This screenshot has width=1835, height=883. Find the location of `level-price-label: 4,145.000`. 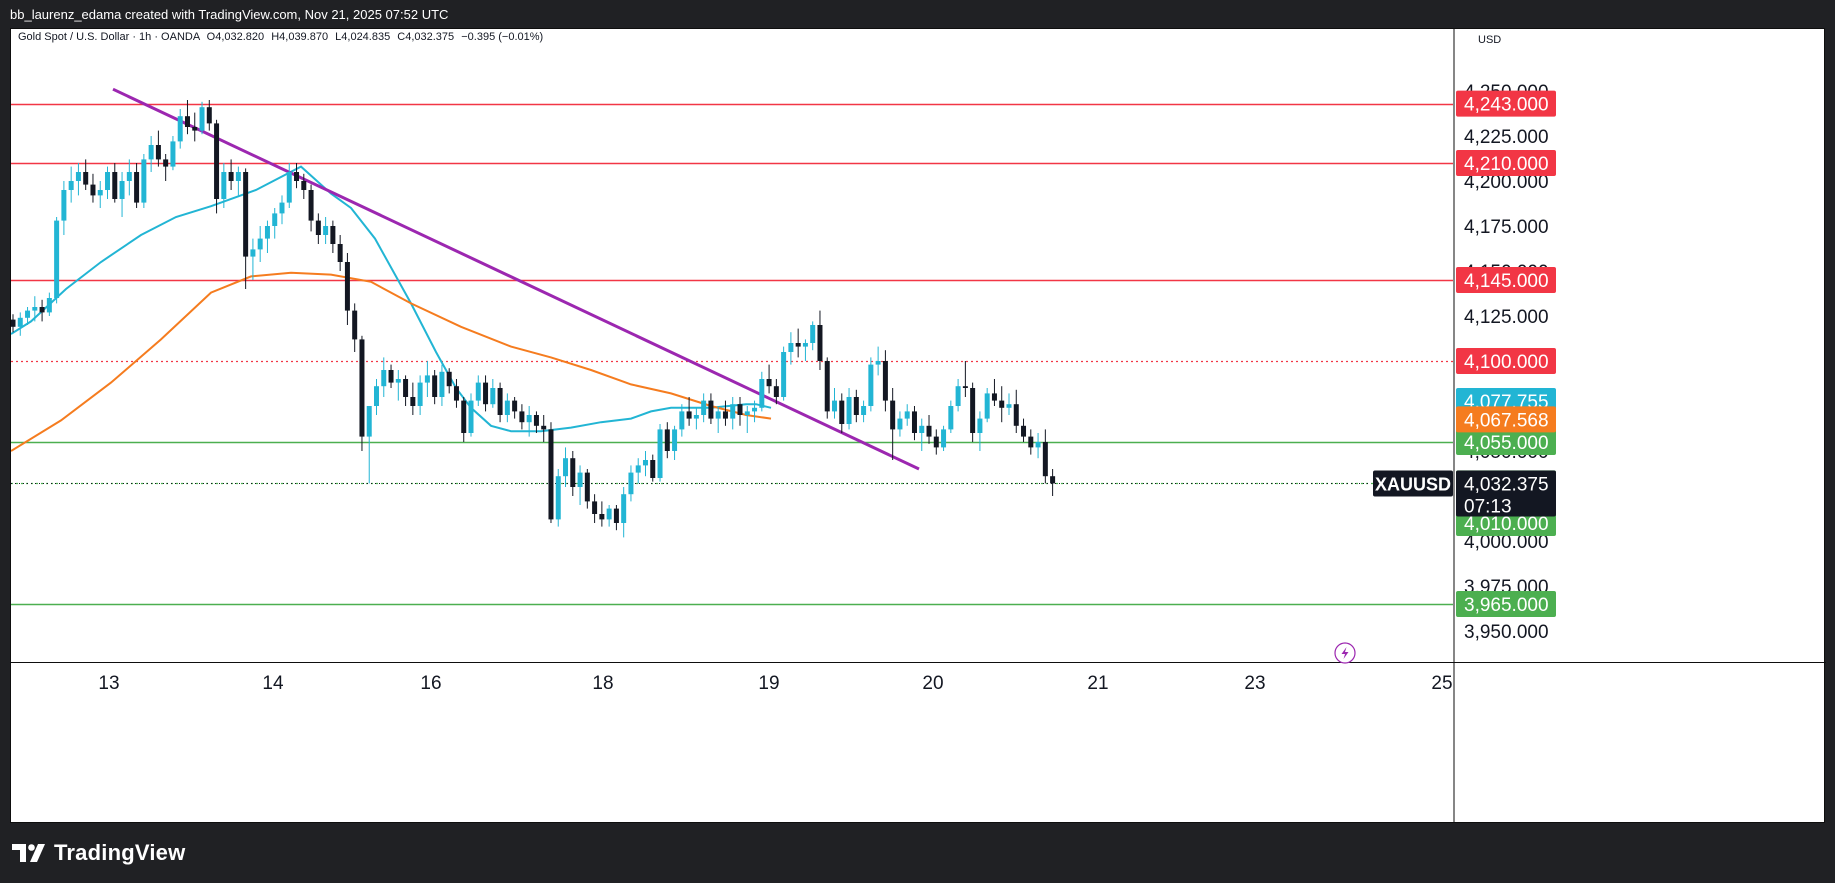

level-price-label: 4,145.000 is located at coordinates (1506, 280).